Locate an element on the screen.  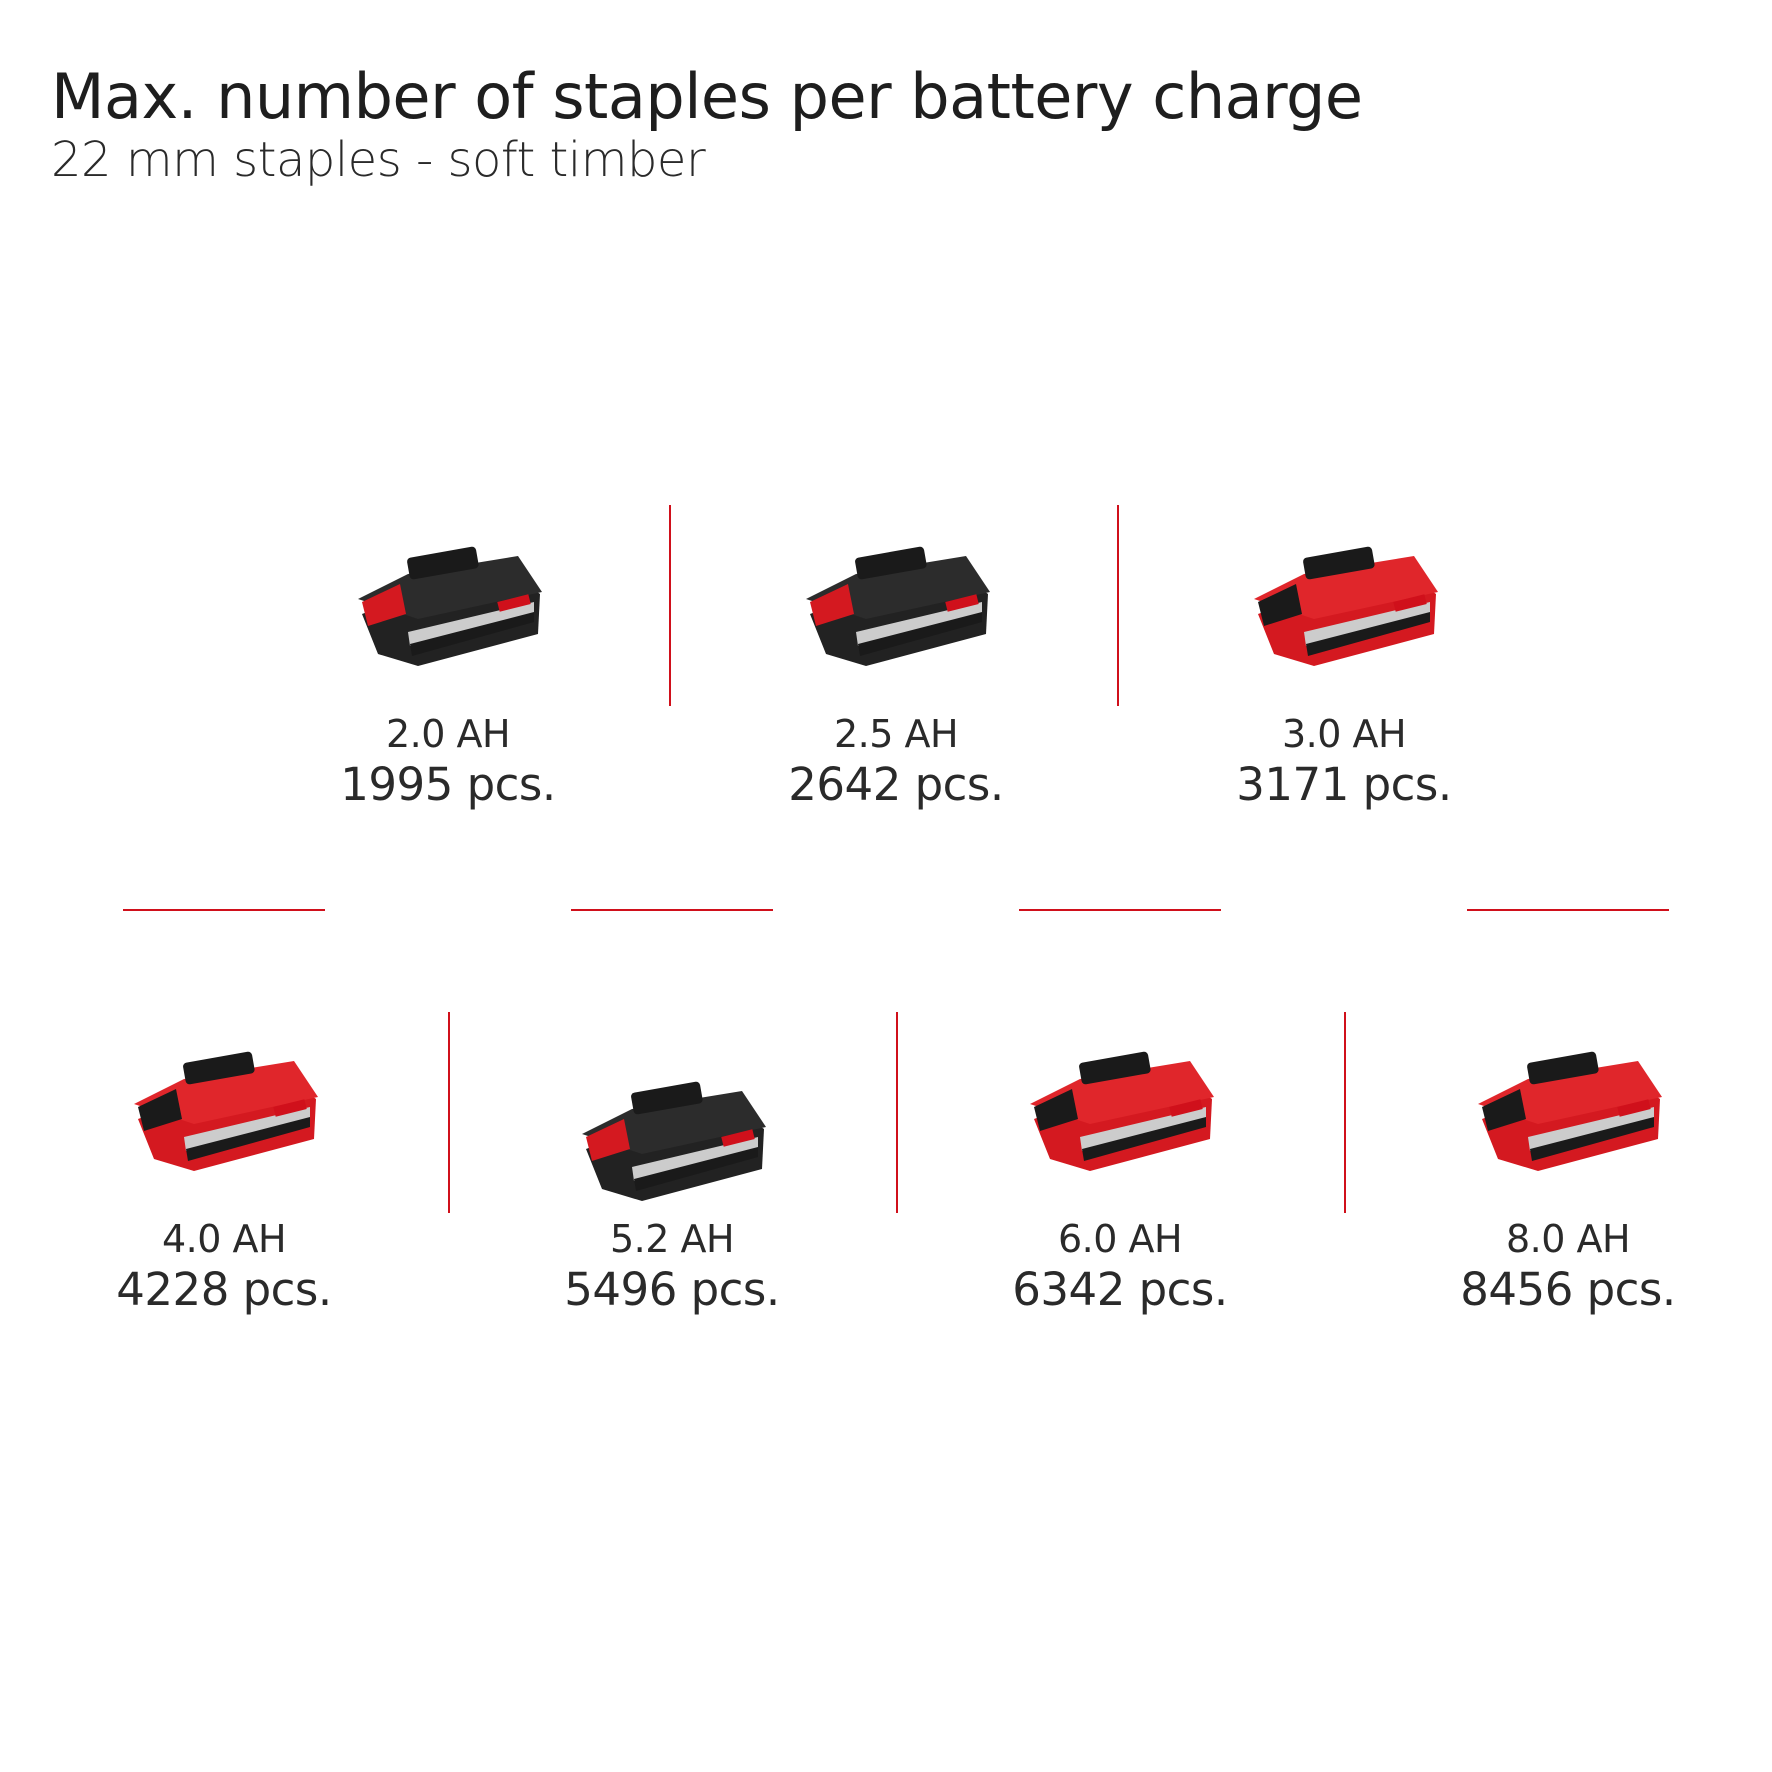
battery-capacity: 6.0 AH is located at coordinates (1120, 1239).